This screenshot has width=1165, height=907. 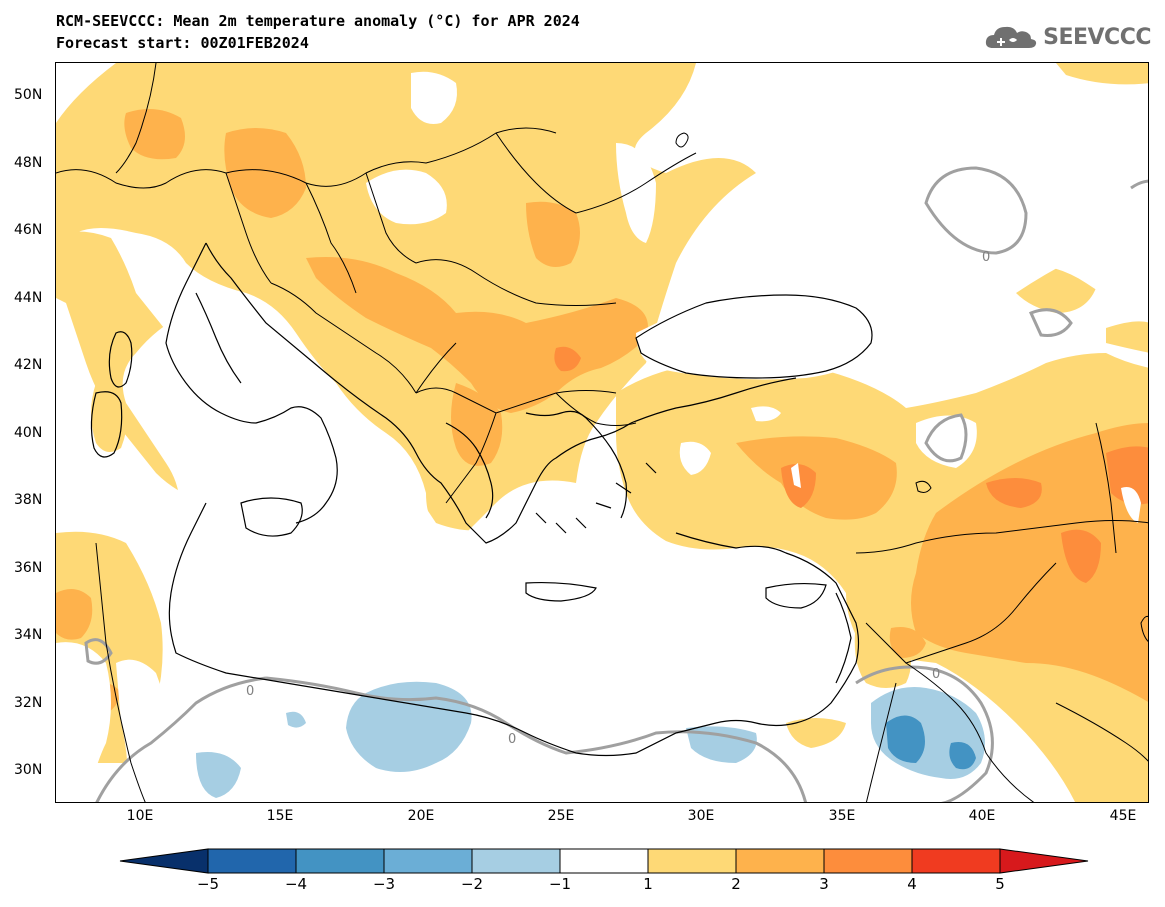 I want to click on colorbar-label: 4, so click(x=912, y=884).